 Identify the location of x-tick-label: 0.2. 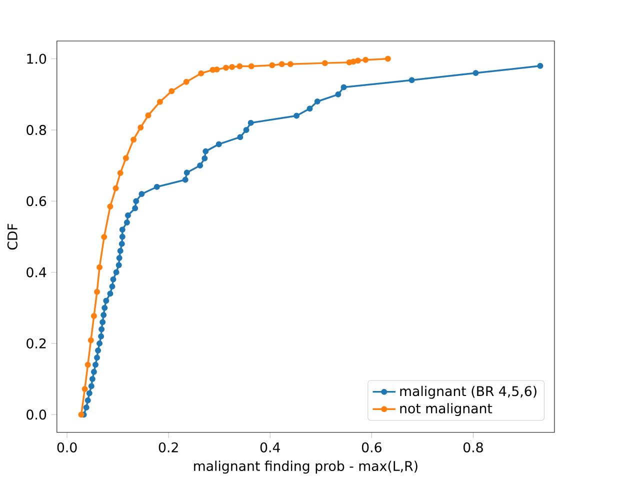
(168, 447).